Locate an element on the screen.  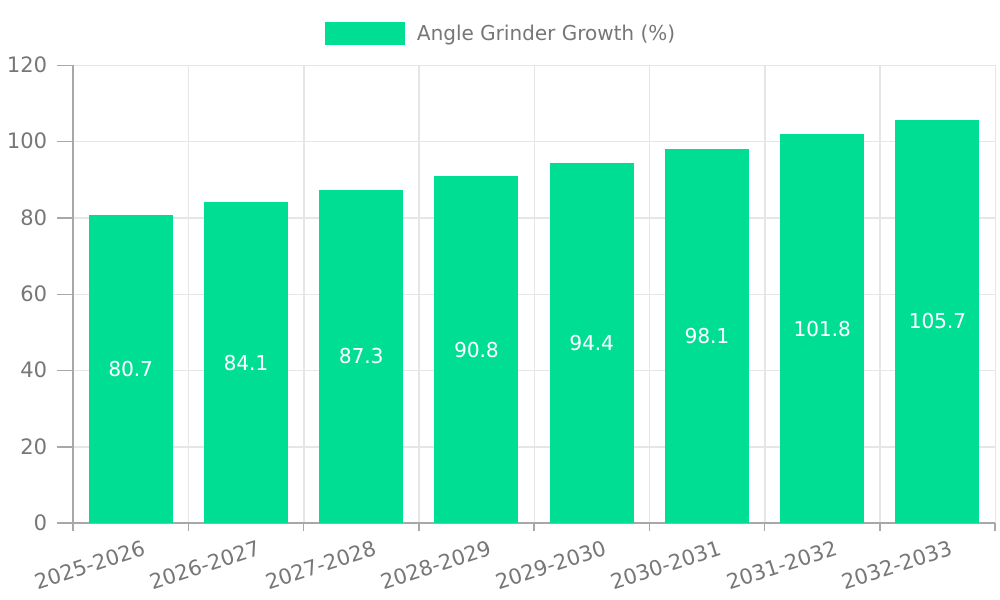
y-axis-line is located at coordinates (73, 298).